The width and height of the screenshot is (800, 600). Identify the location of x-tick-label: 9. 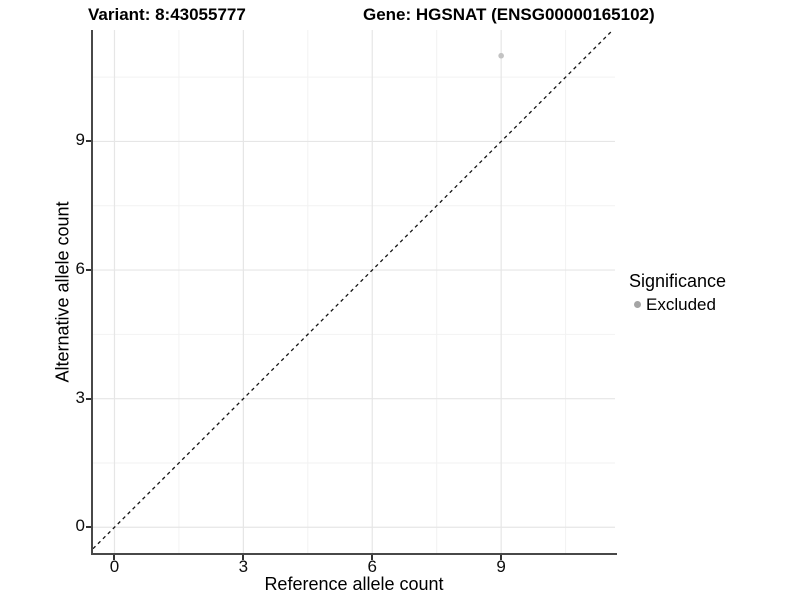
(501, 566).